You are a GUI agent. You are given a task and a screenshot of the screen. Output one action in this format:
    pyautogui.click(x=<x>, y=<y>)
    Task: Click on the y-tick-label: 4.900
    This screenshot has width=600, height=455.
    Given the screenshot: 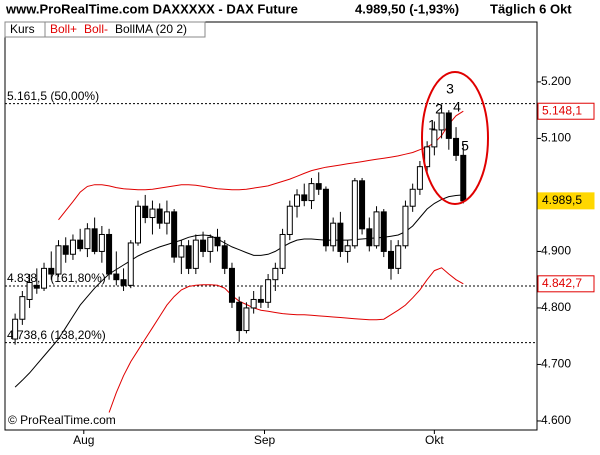 What is the action you would take?
    pyautogui.click(x=556, y=251)
    